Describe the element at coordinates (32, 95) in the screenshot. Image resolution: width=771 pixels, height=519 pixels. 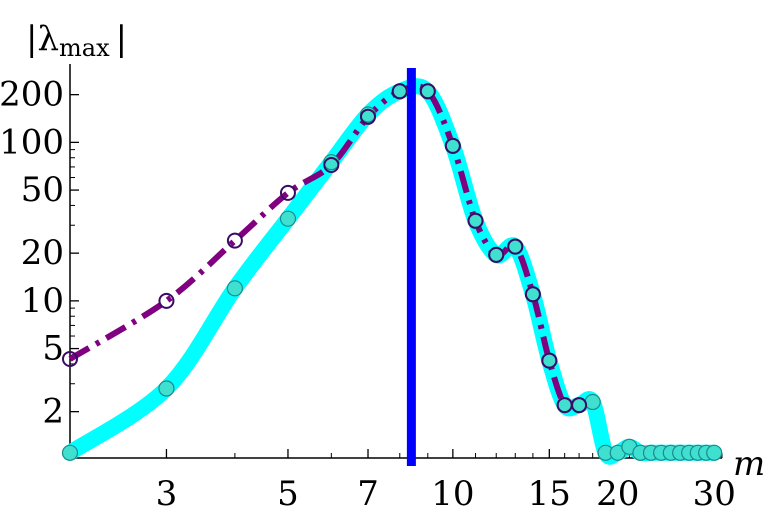
I see `y-tick-label: 200` at that location.